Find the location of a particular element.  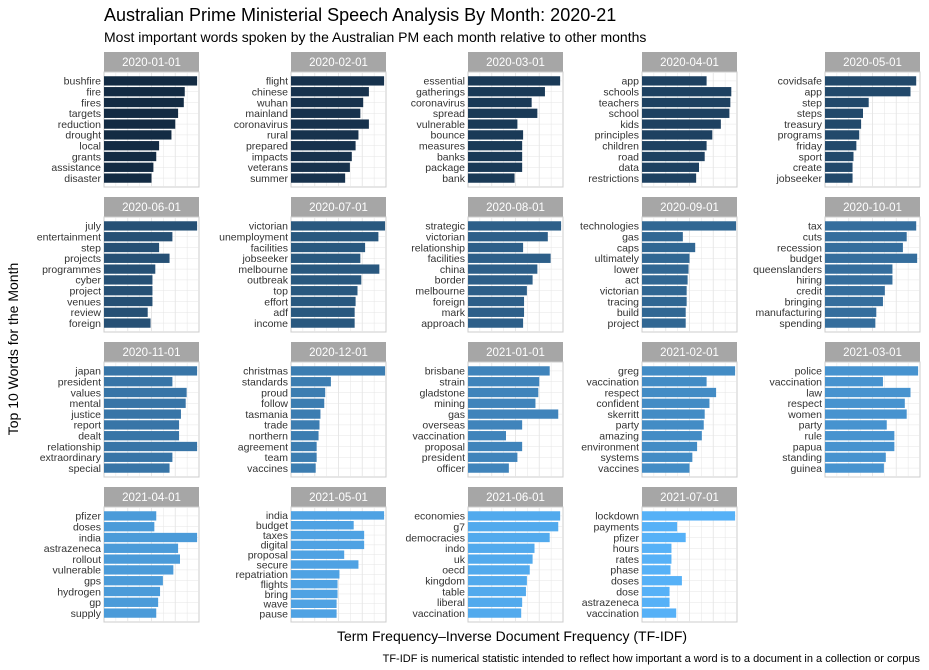

word-label: lower is located at coordinates (627, 270).